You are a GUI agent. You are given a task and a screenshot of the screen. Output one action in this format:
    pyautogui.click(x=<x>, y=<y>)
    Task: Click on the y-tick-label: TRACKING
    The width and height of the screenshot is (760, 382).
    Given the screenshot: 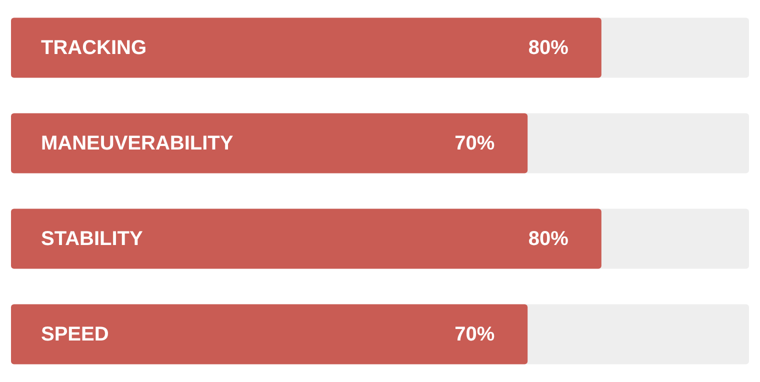 What is the action you would take?
    pyautogui.click(x=94, y=47)
    